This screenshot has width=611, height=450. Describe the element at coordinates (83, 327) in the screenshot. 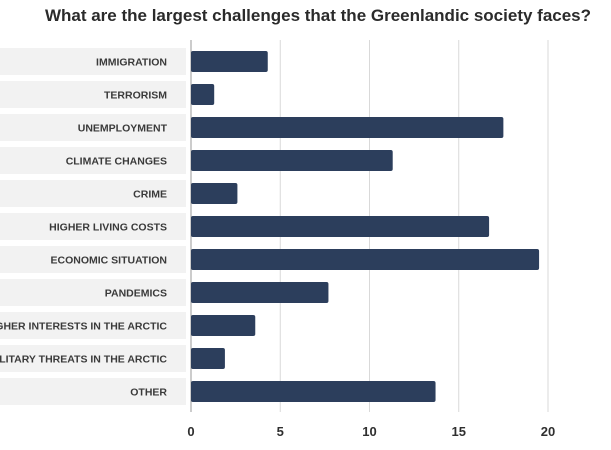

I see `category-label: HIGHER INTERESTS IN THE ARCTIC` at that location.